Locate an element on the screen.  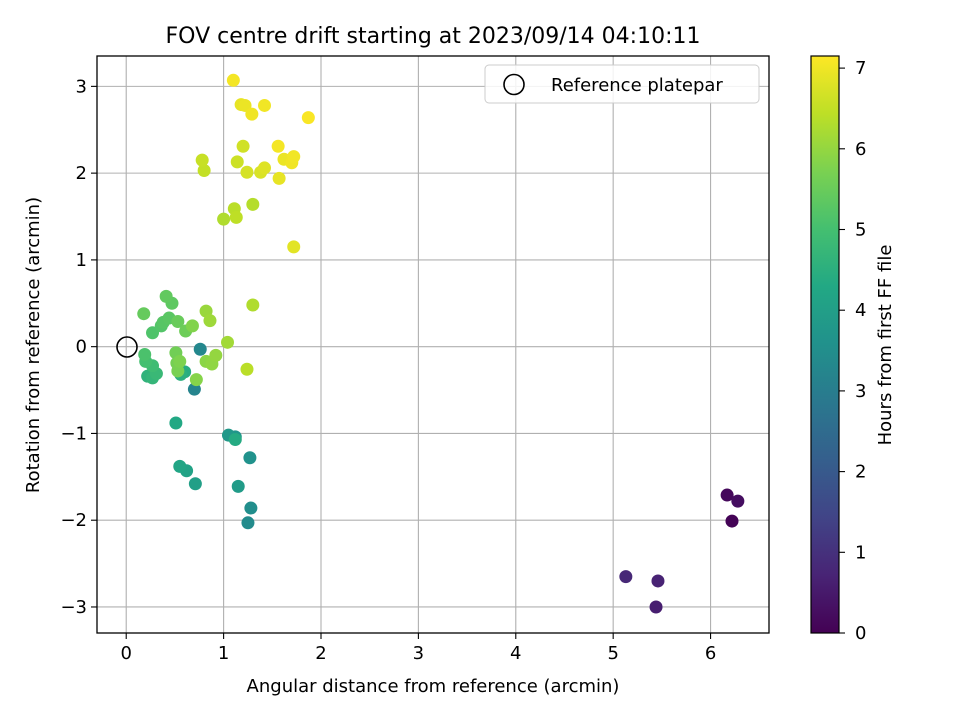
y-tick-label: −2 is located at coordinates (73, 520).